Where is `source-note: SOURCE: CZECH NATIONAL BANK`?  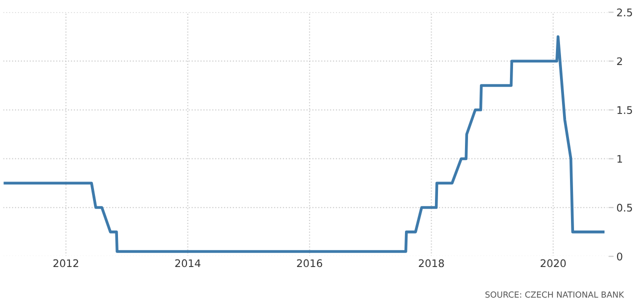 source-note: SOURCE: CZECH NATIONAL BANK is located at coordinates (554, 294).